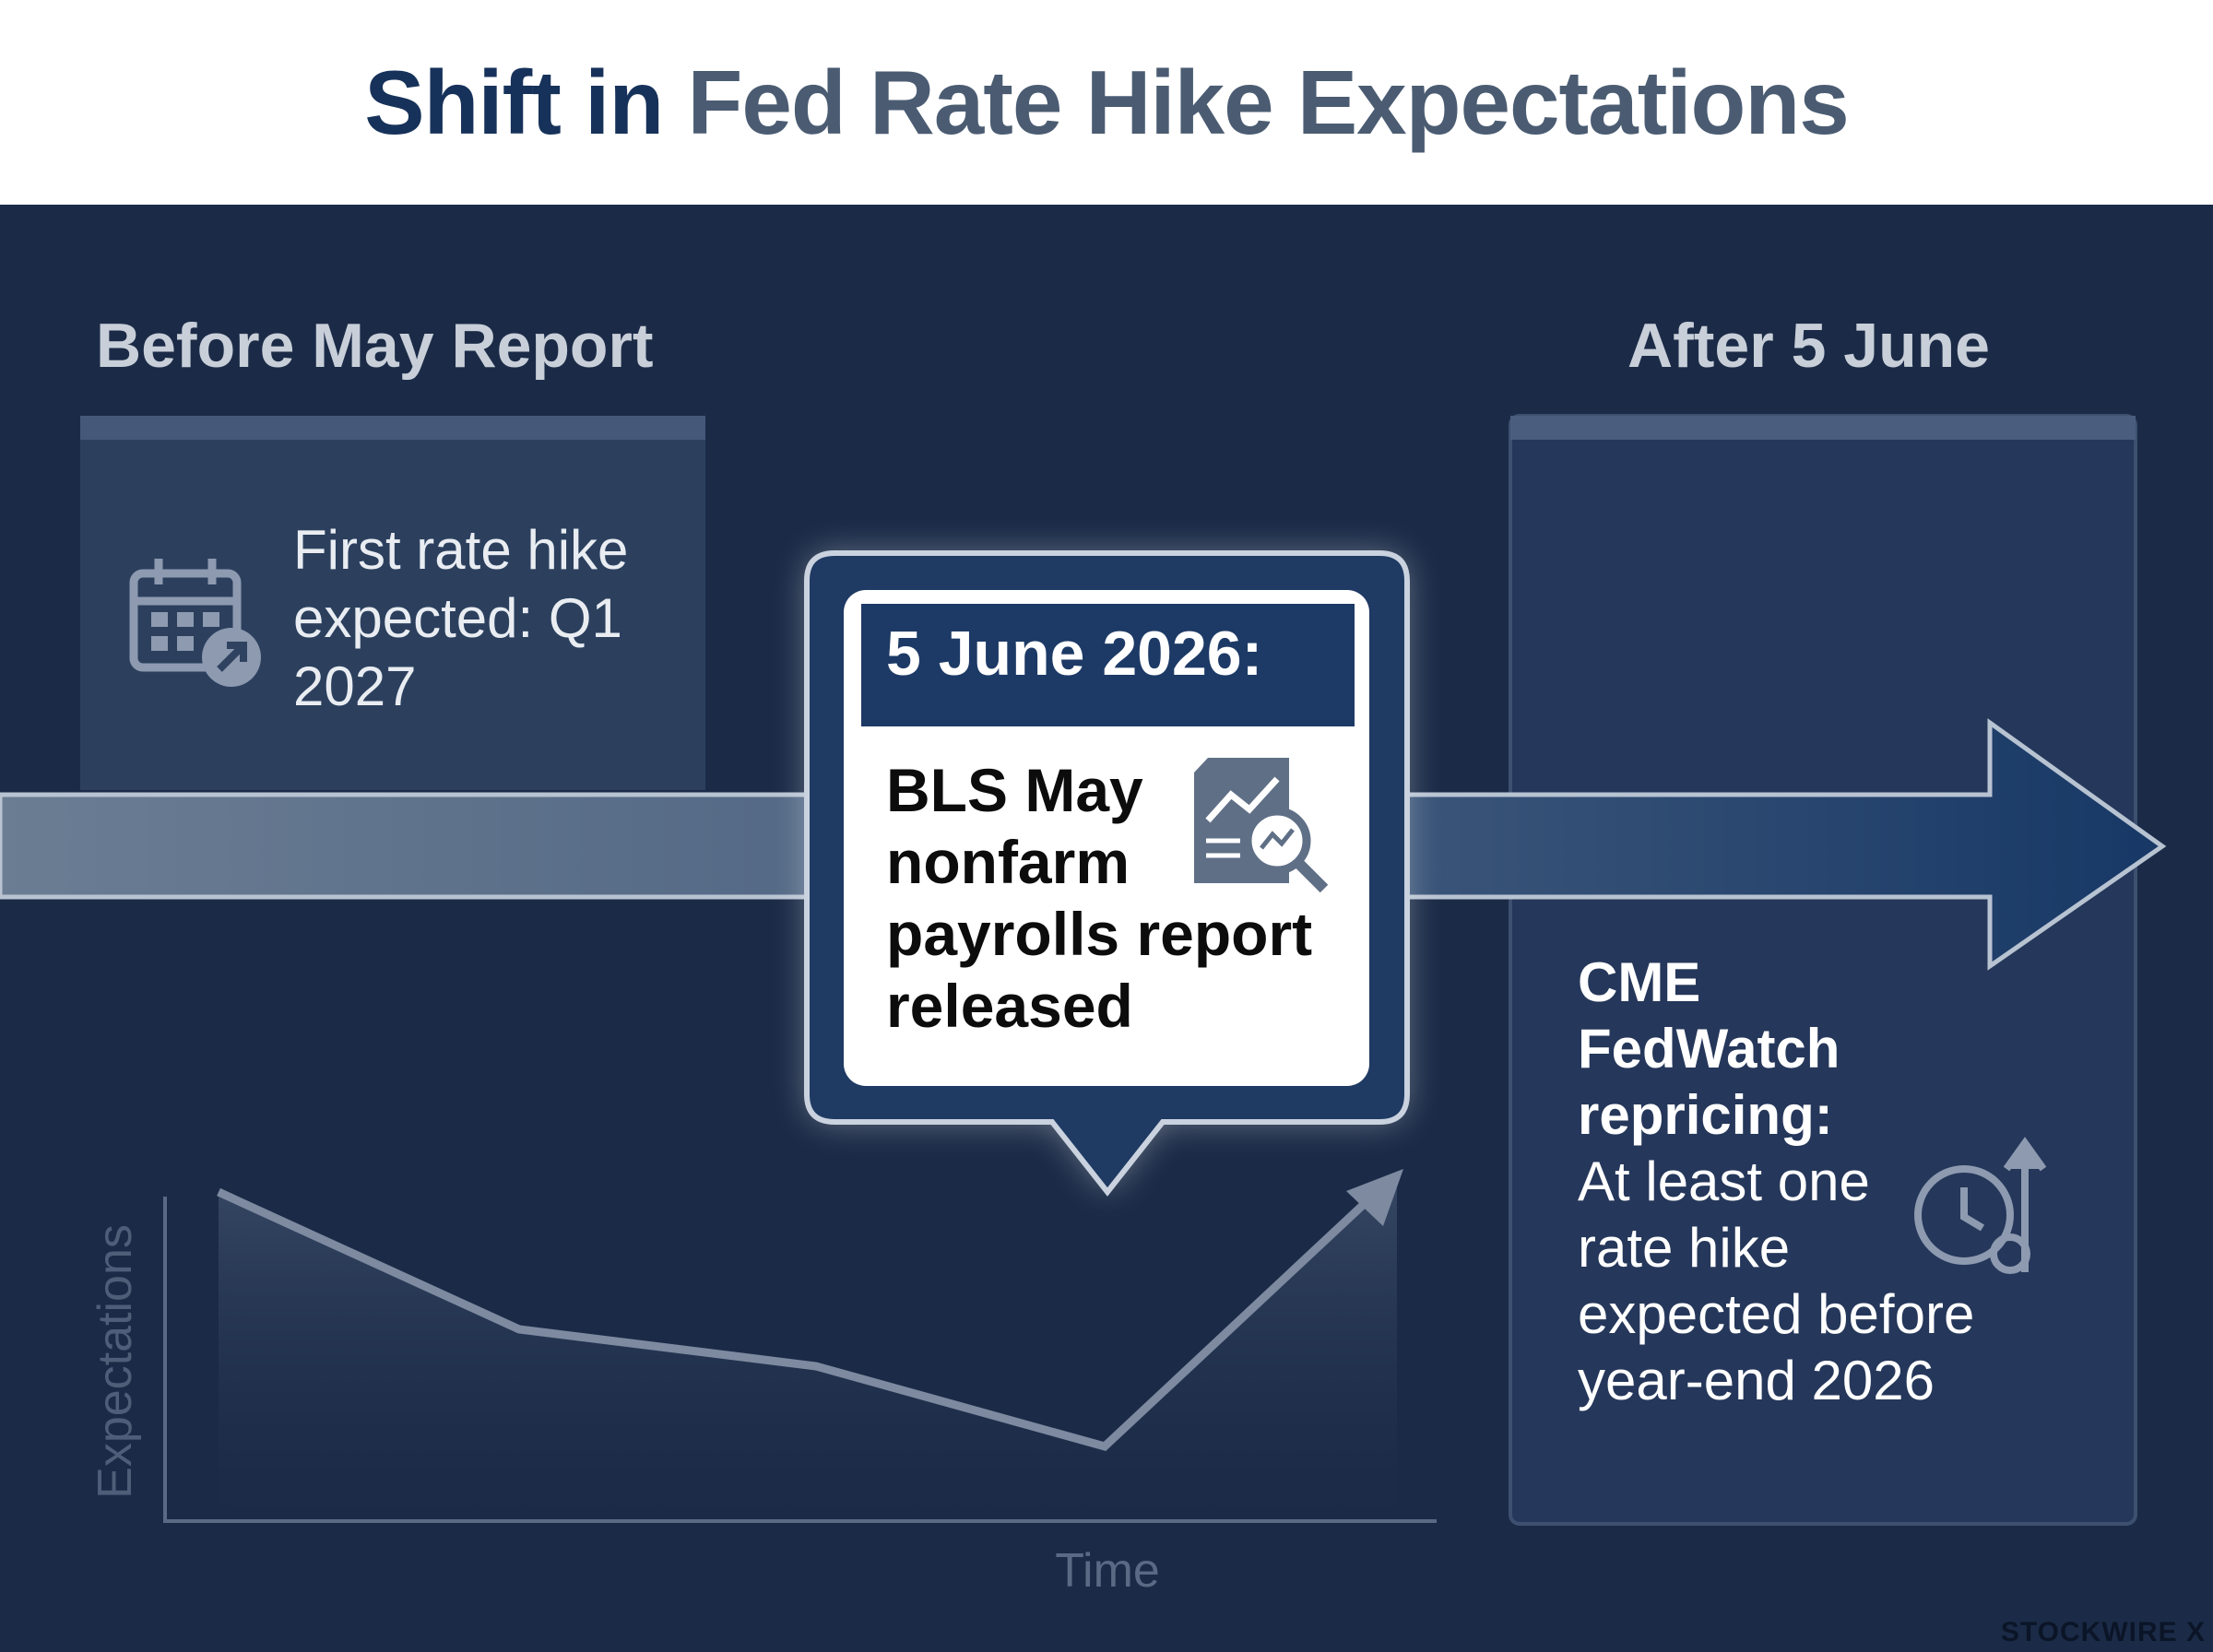  Describe the element at coordinates (1099, 898) in the screenshot. I see `event-text: BLS May nonfarm payrolls report released` at that location.